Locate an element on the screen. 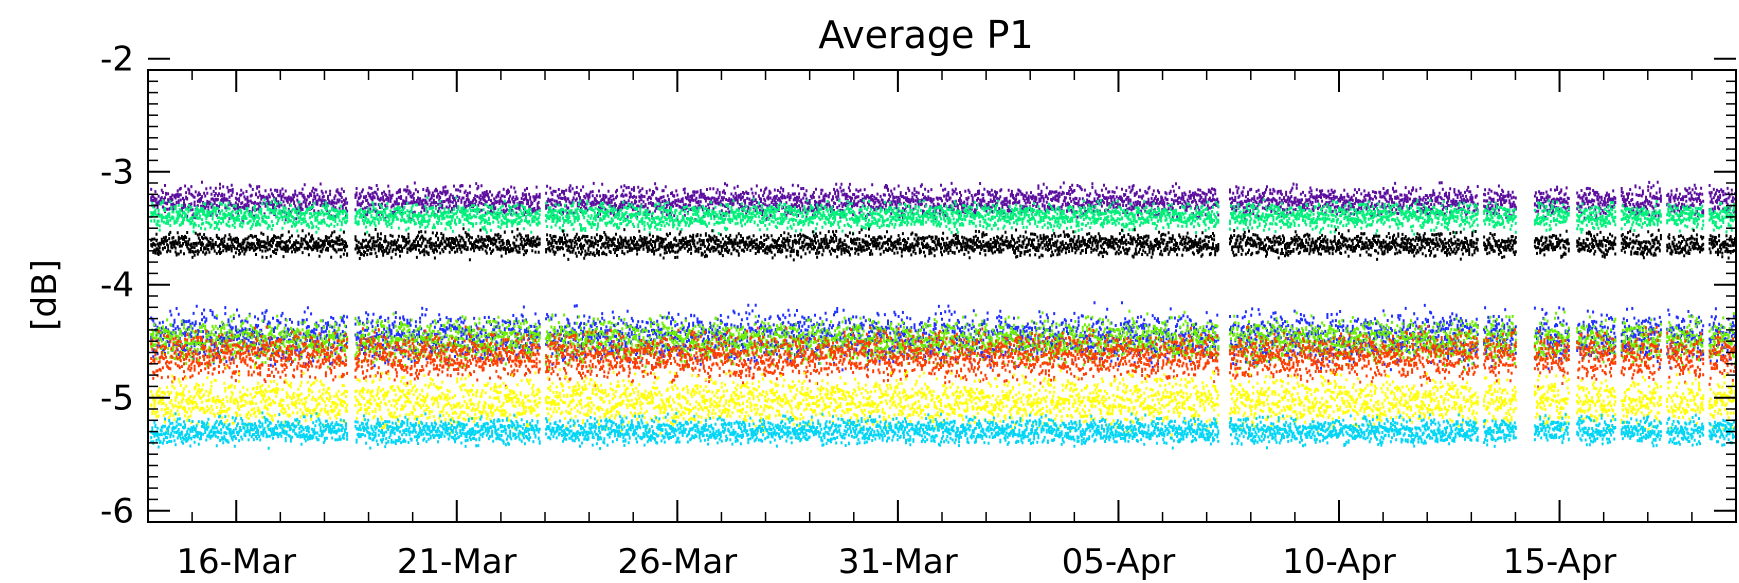 The height and width of the screenshot is (583, 1739). x-tick-label: 15-Apr is located at coordinates (1560, 562).